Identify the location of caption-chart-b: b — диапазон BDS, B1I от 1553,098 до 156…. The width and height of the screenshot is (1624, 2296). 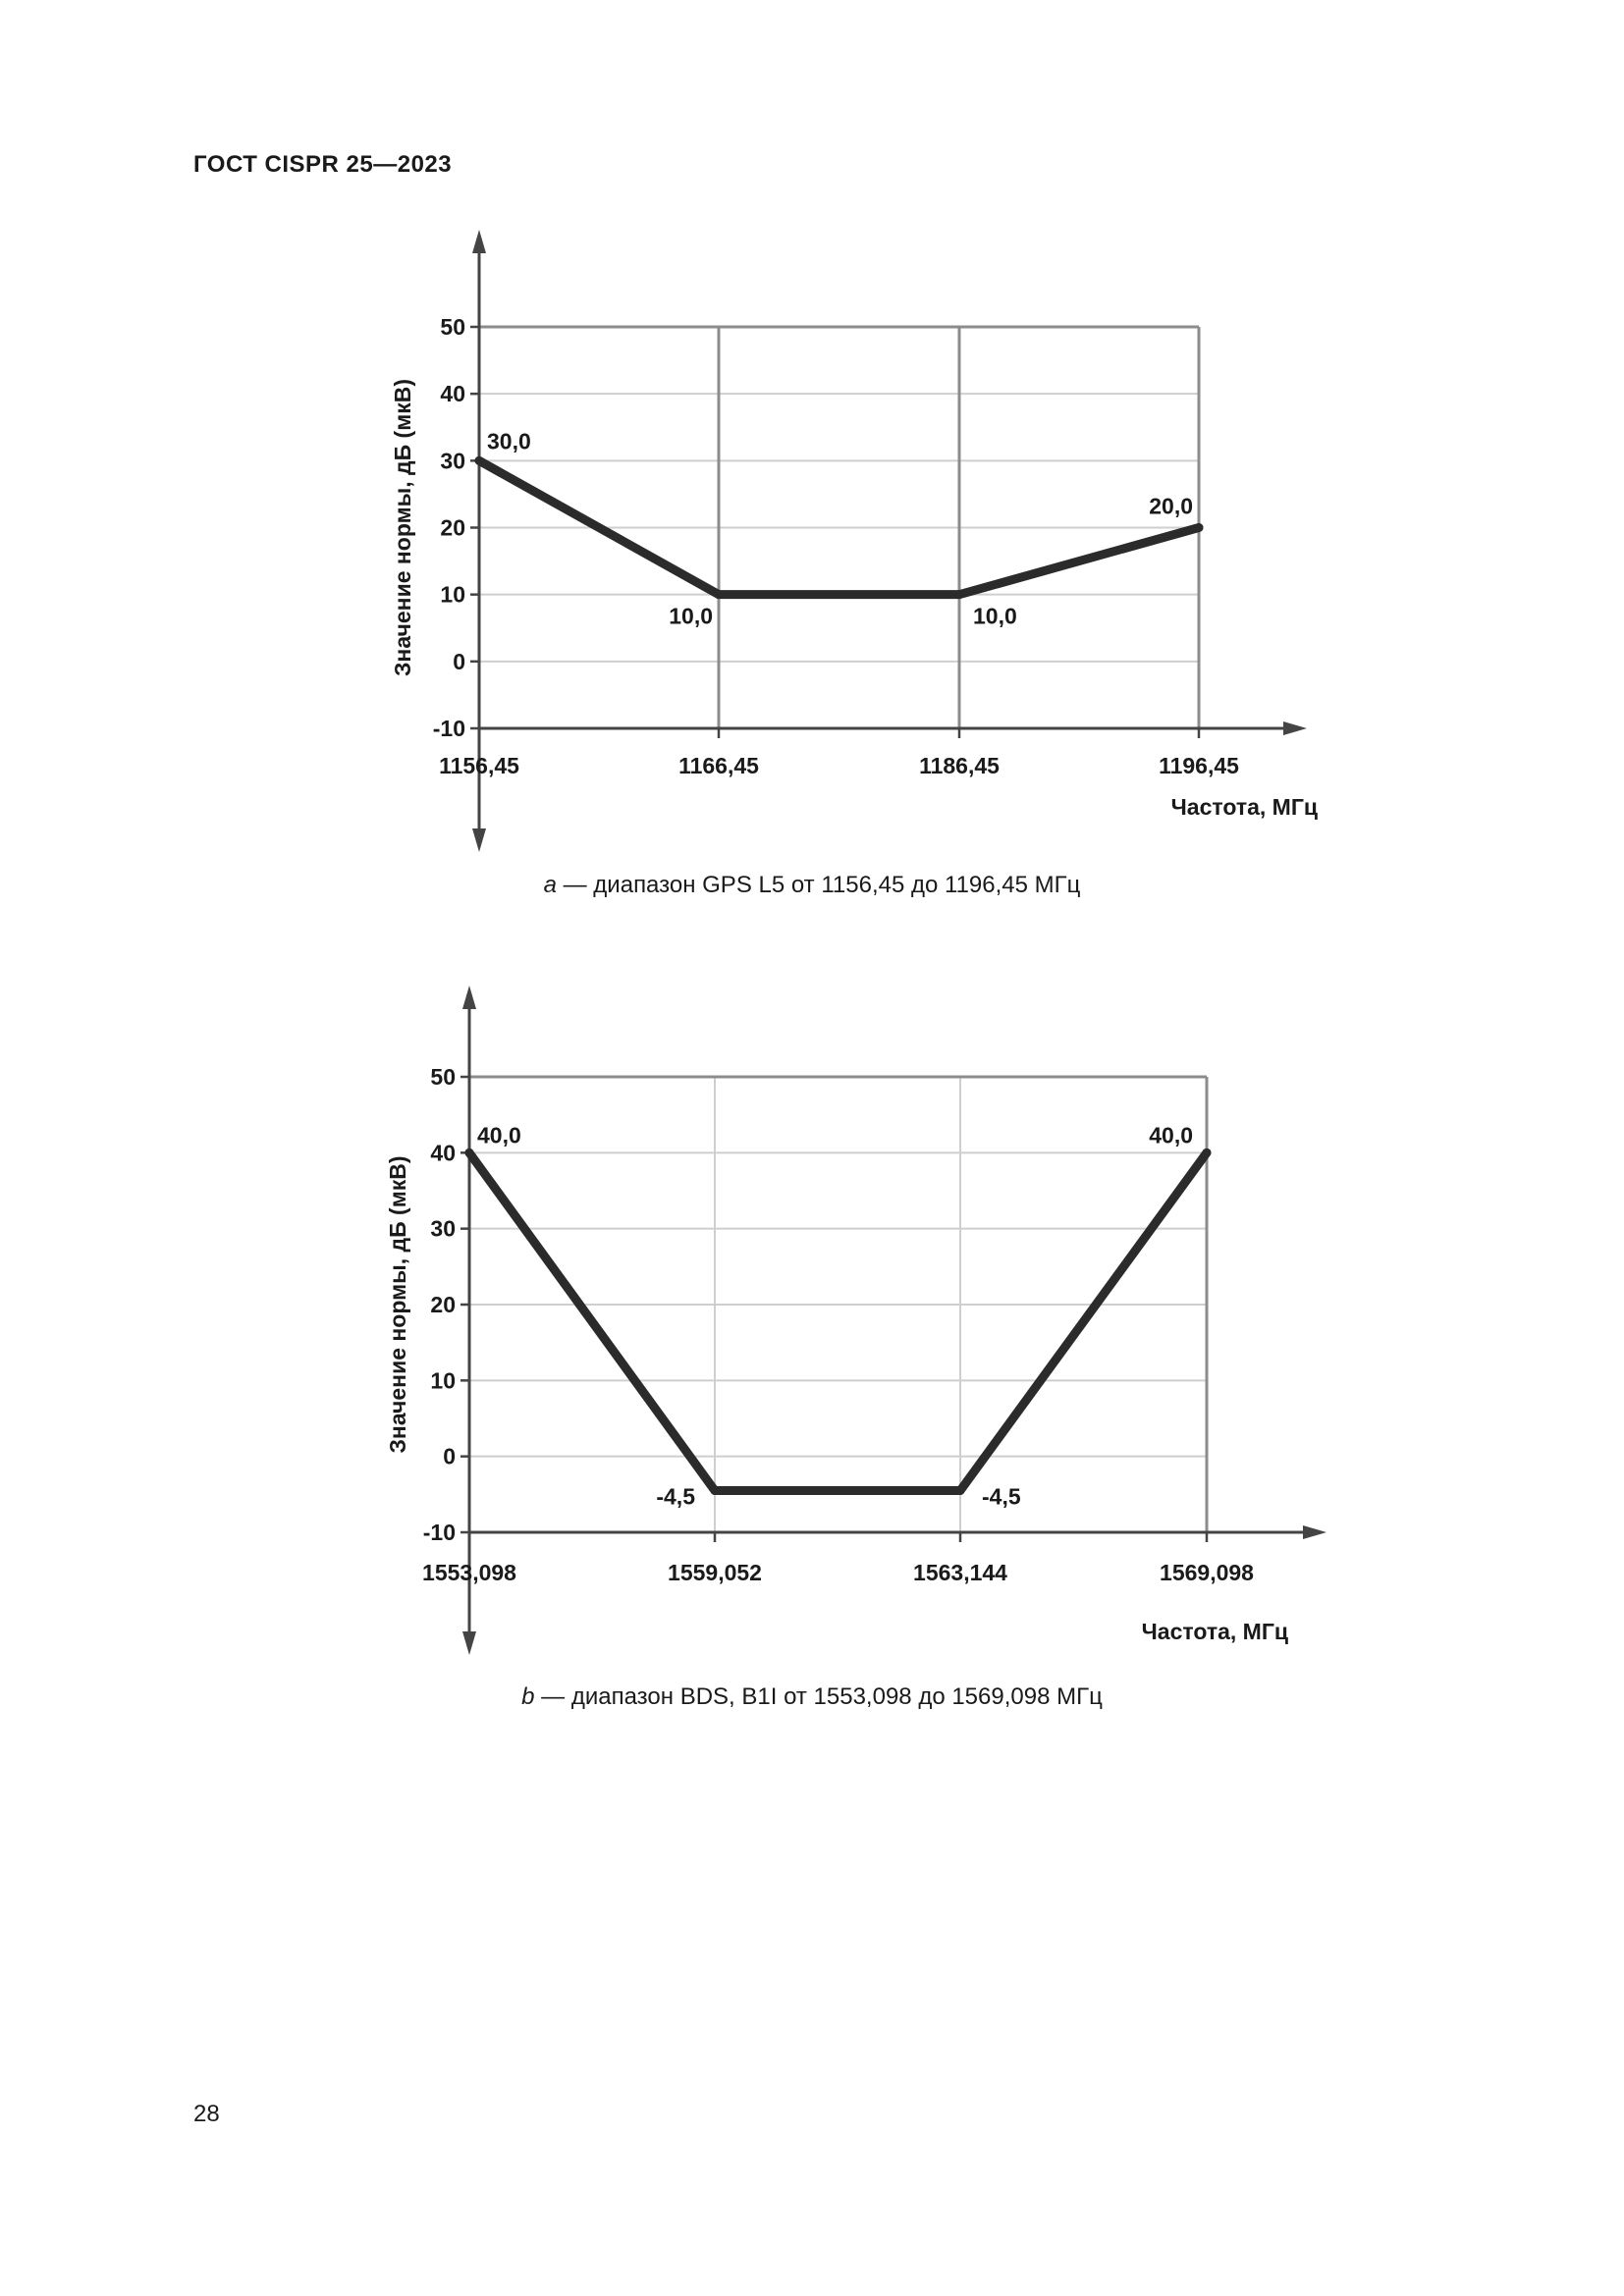
(812, 1697).